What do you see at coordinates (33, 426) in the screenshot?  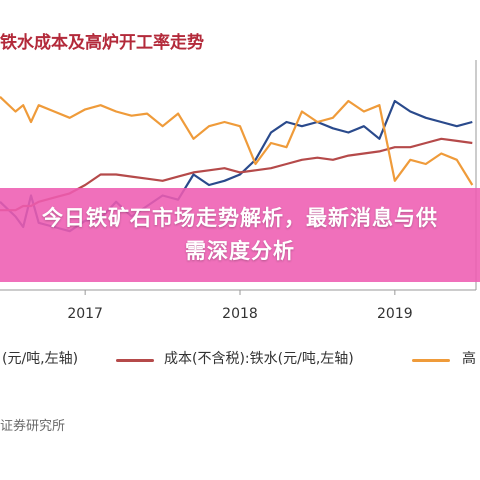 I see `source-note: 证券研究所` at bounding box center [33, 426].